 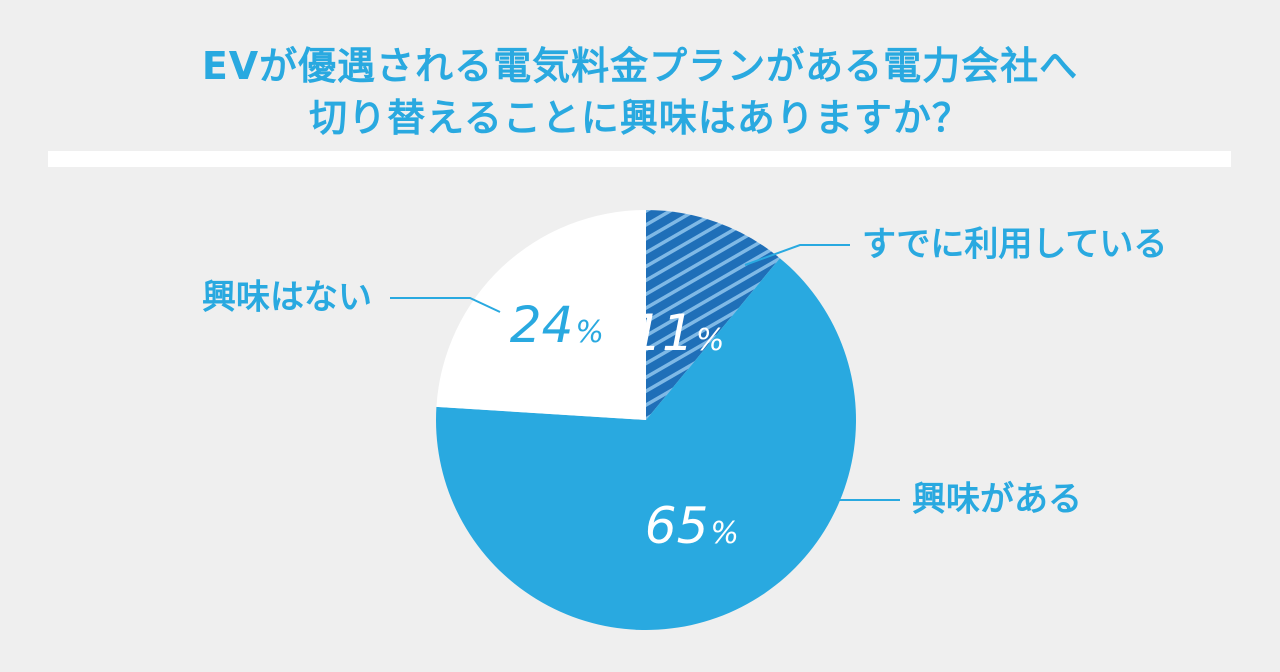 What do you see at coordinates (639, 159) in the screenshot?
I see `title-divider` at bounding box center [639, 159].